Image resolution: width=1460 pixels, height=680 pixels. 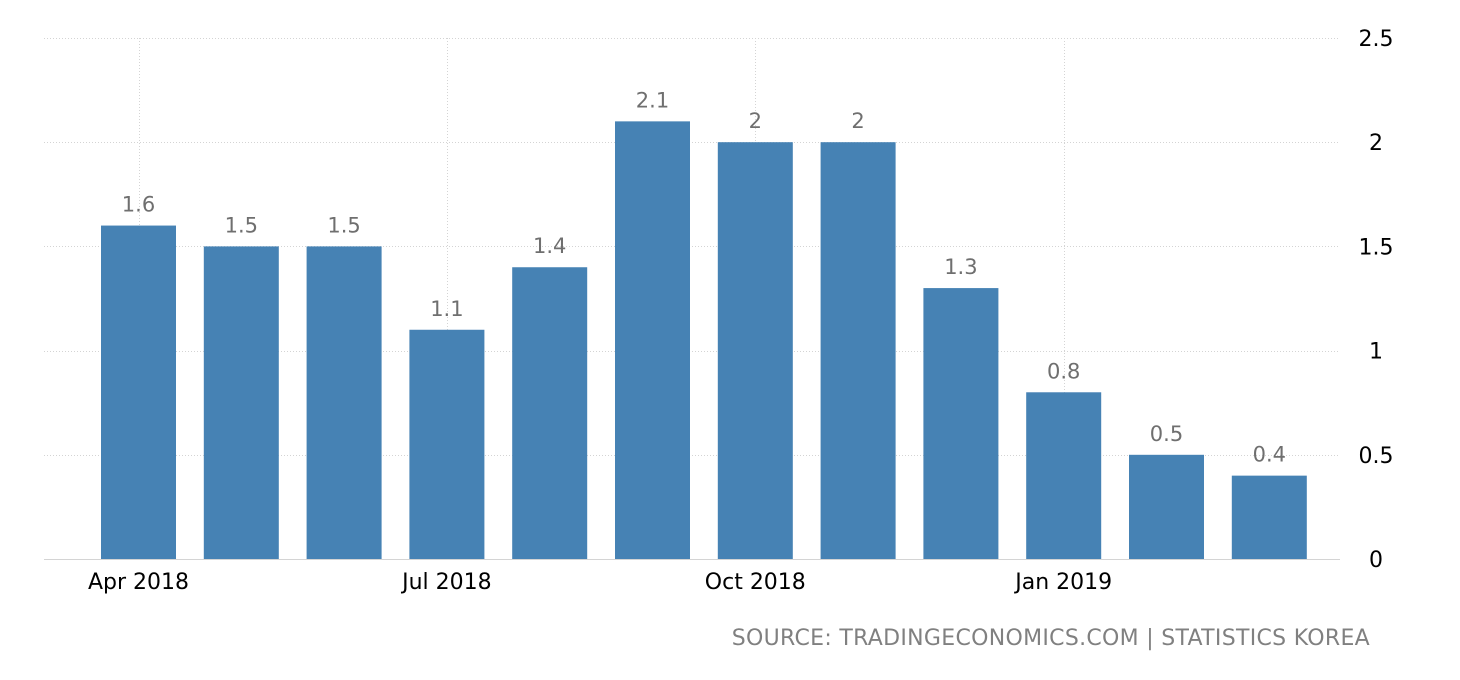 I want to click on bar-value-label: 1.1, so click(x=446, y=309).